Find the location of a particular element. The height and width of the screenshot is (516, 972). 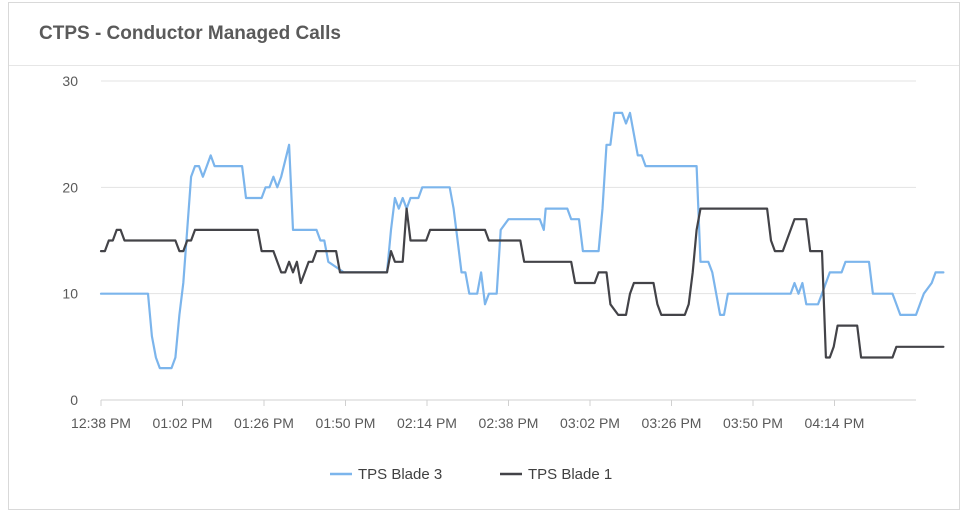

y-tick-label: 30 is located at coordinates (70, 81).